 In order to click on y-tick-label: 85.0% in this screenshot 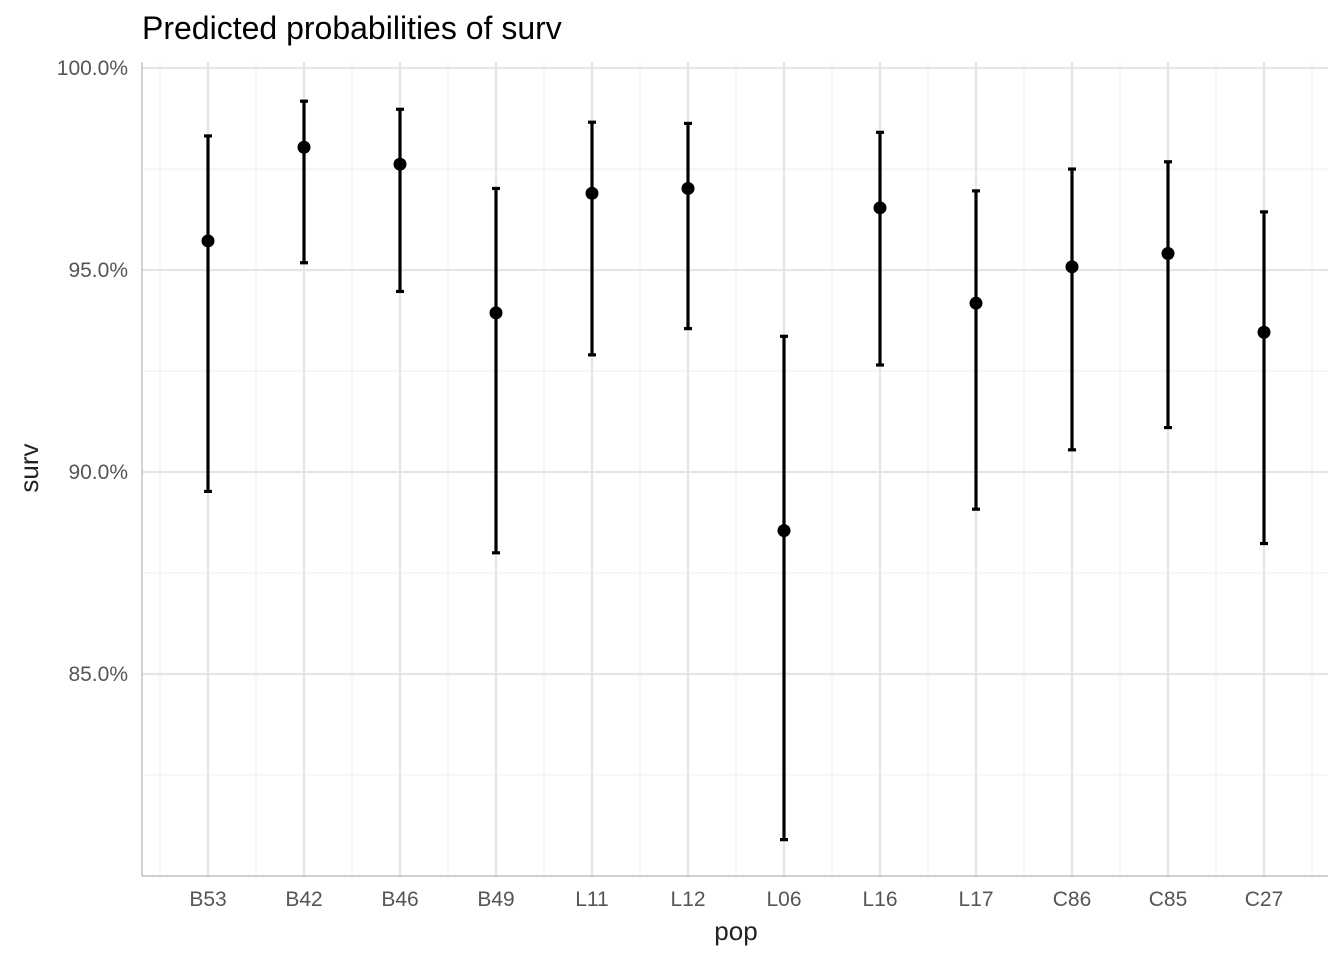, I will do `click(98, 674)`.